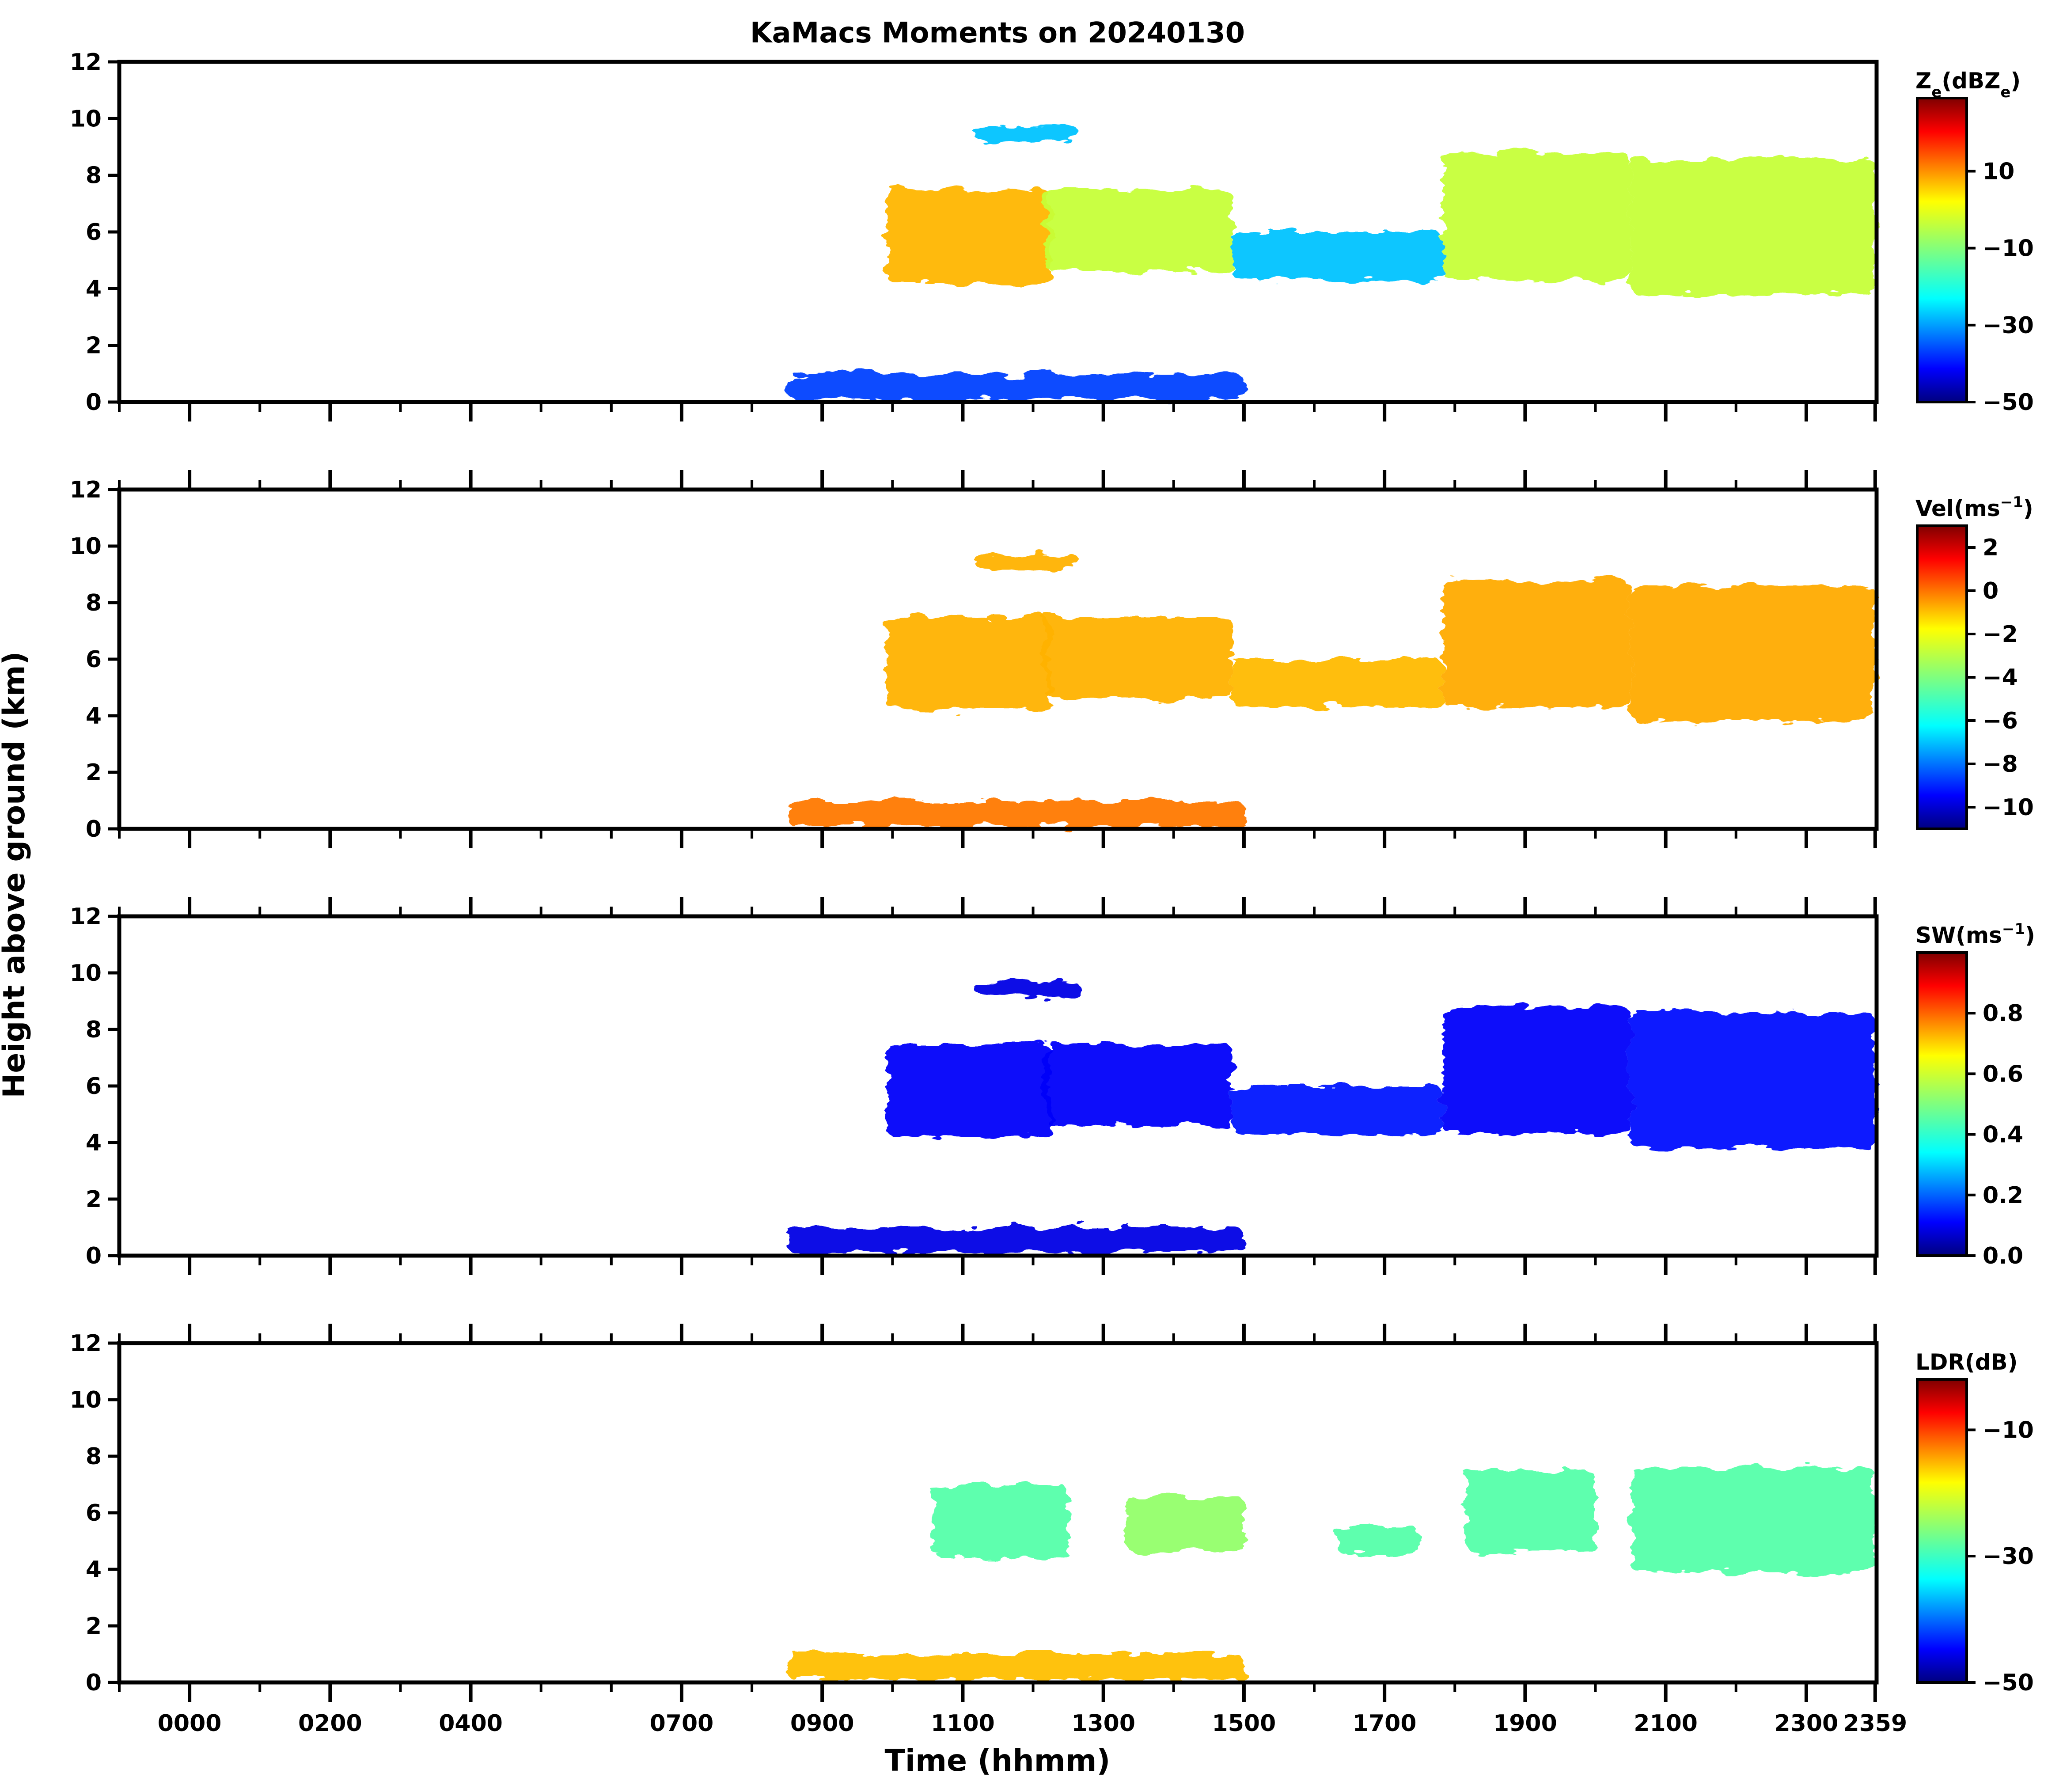 The width and height of the screenshot is (2063, 1792). What do you see at coordinates (1991, 548) in the screenshot?
I see `colorbar-tick-label: 2` at bounding box center [1991, 548].